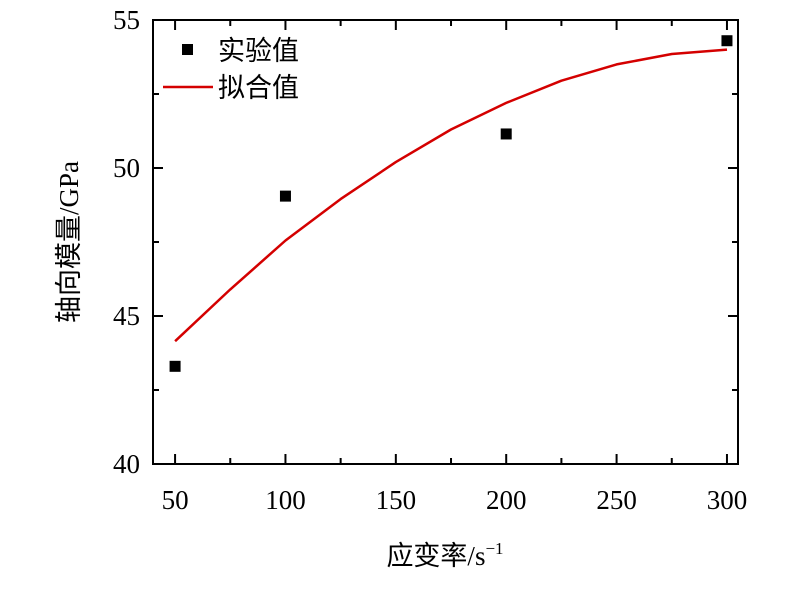 The width and height of the screenshot is (798, 598). I want to click on legend-label-fit: 拟合值, so click(258, 88).